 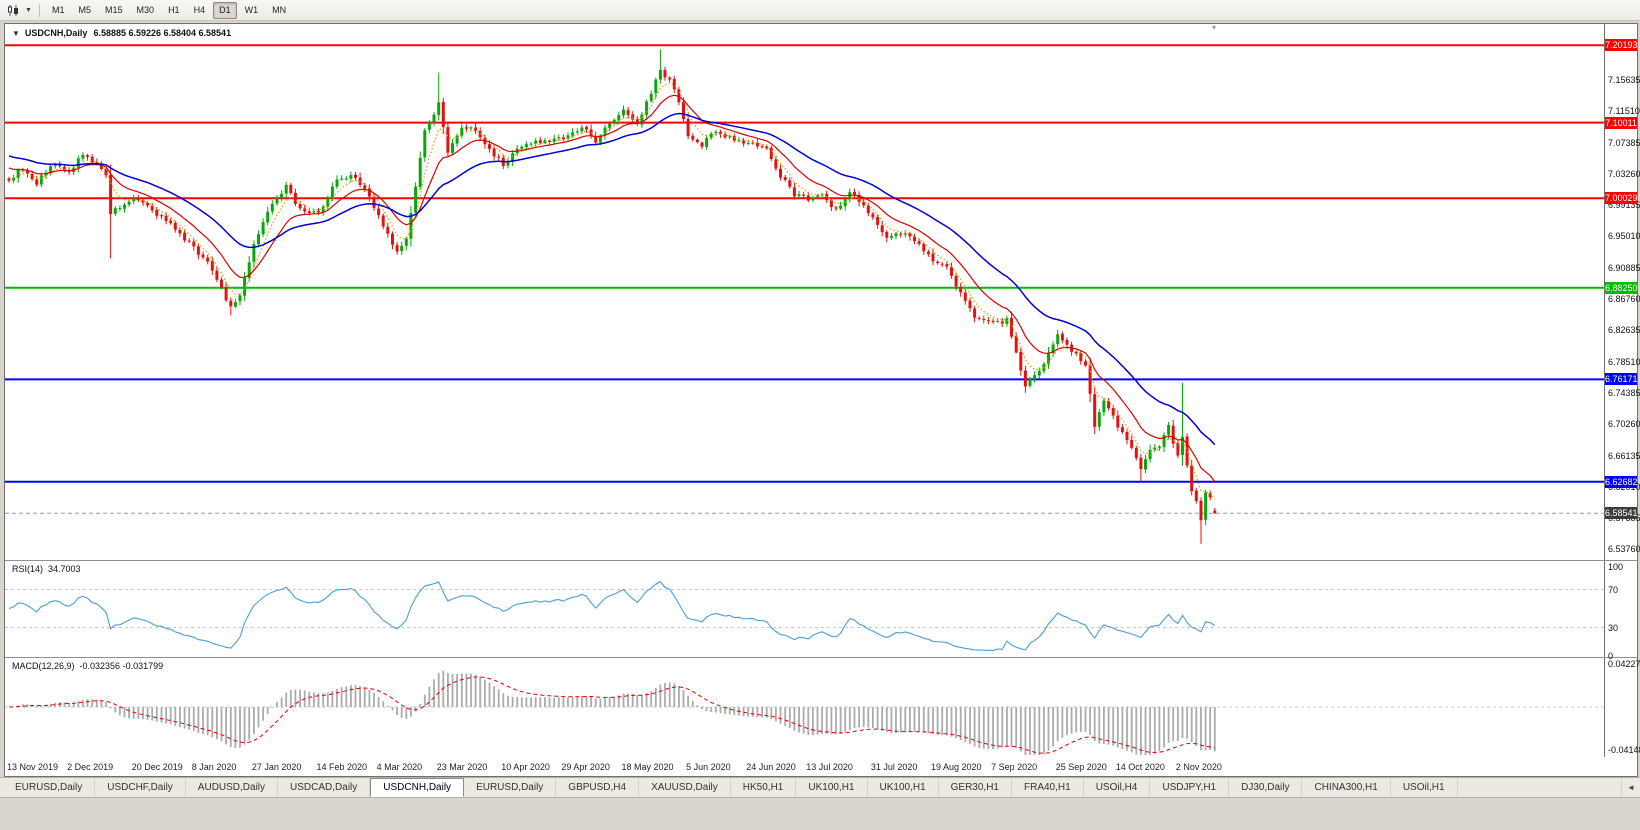 I want to click on current-price-tag: 6.58541, so click(x=1621, y=513).